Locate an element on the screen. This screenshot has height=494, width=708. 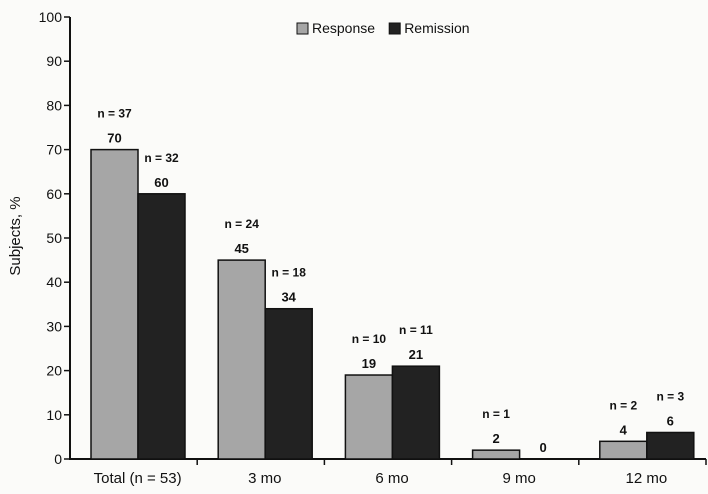
bar-n-label: n = 32 is located at coordinates (161, 158).